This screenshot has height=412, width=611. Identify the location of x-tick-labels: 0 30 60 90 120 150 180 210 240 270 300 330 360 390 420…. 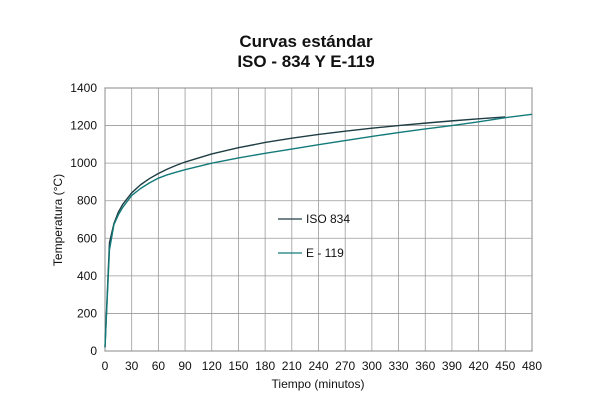
(322, 366).